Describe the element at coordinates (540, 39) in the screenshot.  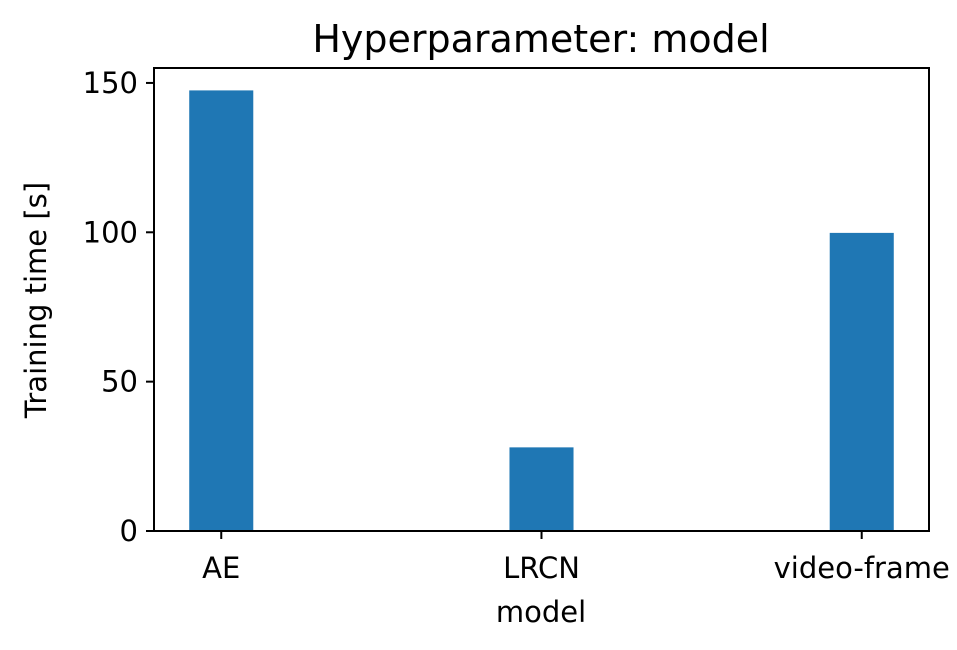
I see `chart-title: Hyperparameter: model` at that location.